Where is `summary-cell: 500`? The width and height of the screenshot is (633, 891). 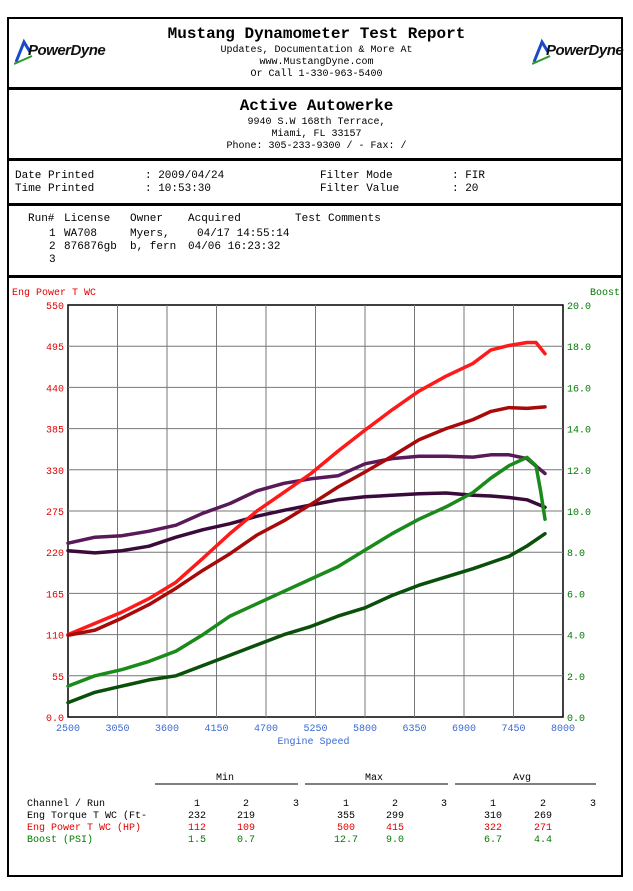 summary-cell: 500 is located at coordinates (346, 828).